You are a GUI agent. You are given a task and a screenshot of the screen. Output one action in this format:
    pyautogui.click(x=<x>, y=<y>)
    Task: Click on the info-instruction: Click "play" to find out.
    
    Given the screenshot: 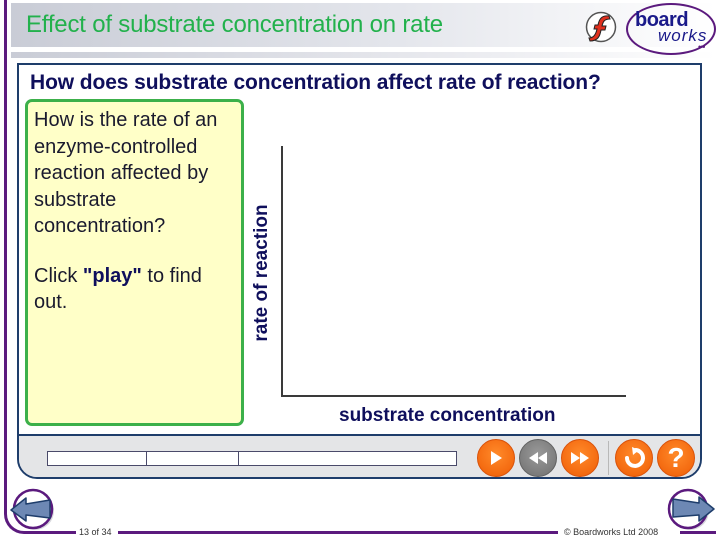 What is the action you would take?
    pyautogui.click(x=134, y=289)
    